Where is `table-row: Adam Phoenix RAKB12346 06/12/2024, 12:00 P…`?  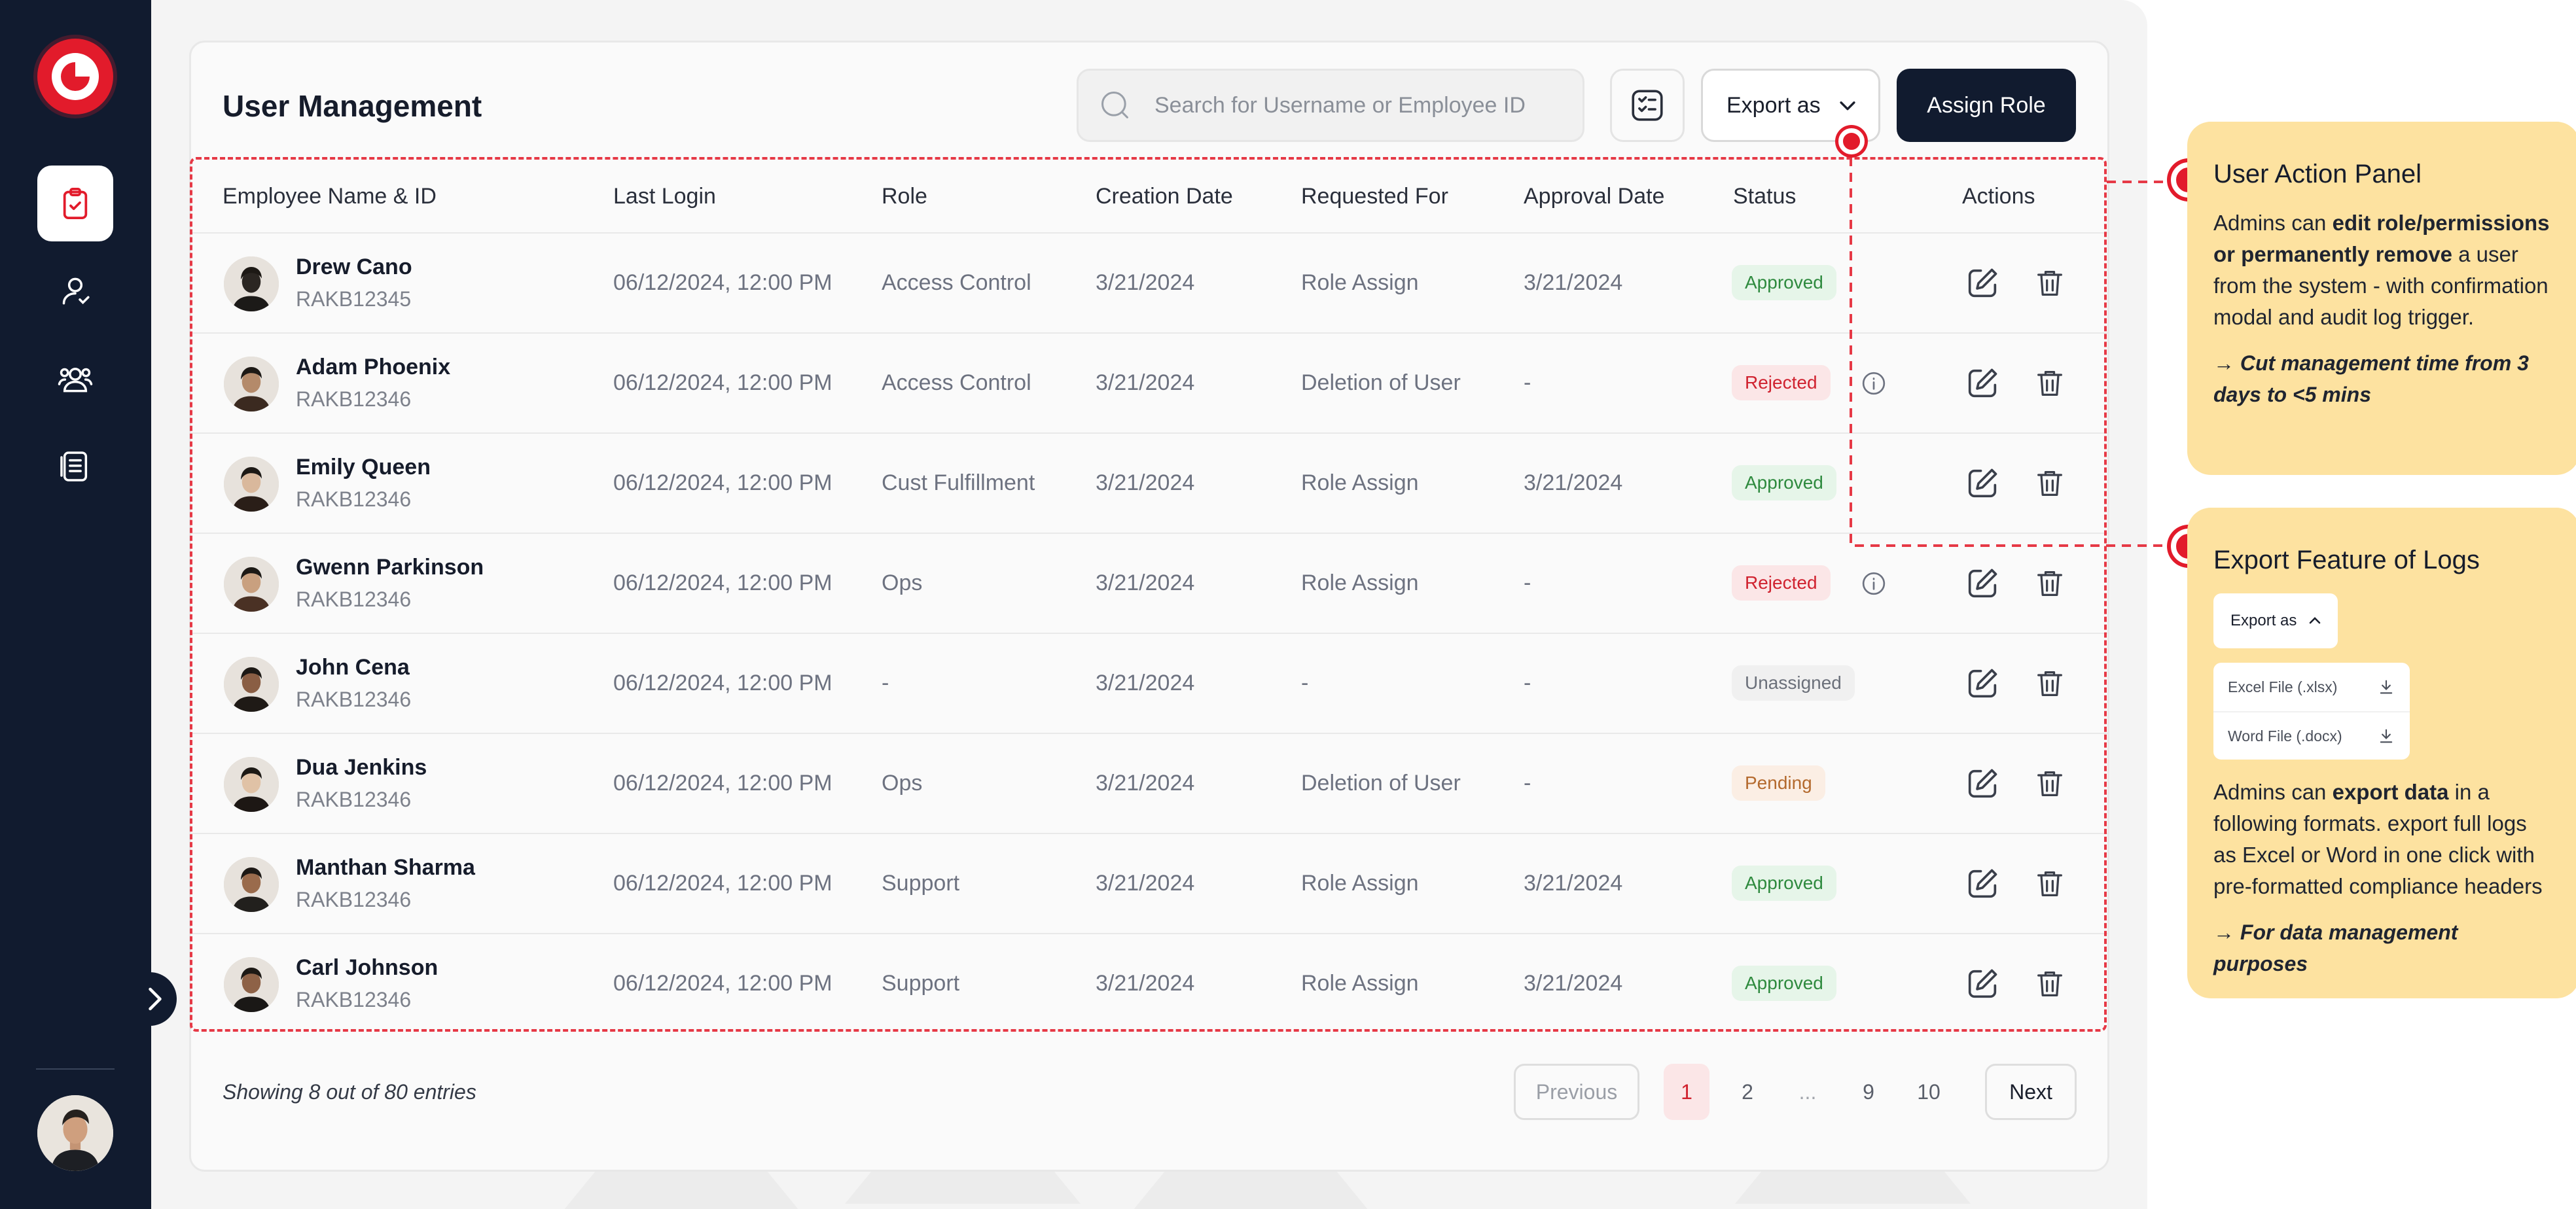 table-row: Adam Phoenix RAKB12346 06/12/2024, 12:00 P… is located at coordinates (1149, 382).